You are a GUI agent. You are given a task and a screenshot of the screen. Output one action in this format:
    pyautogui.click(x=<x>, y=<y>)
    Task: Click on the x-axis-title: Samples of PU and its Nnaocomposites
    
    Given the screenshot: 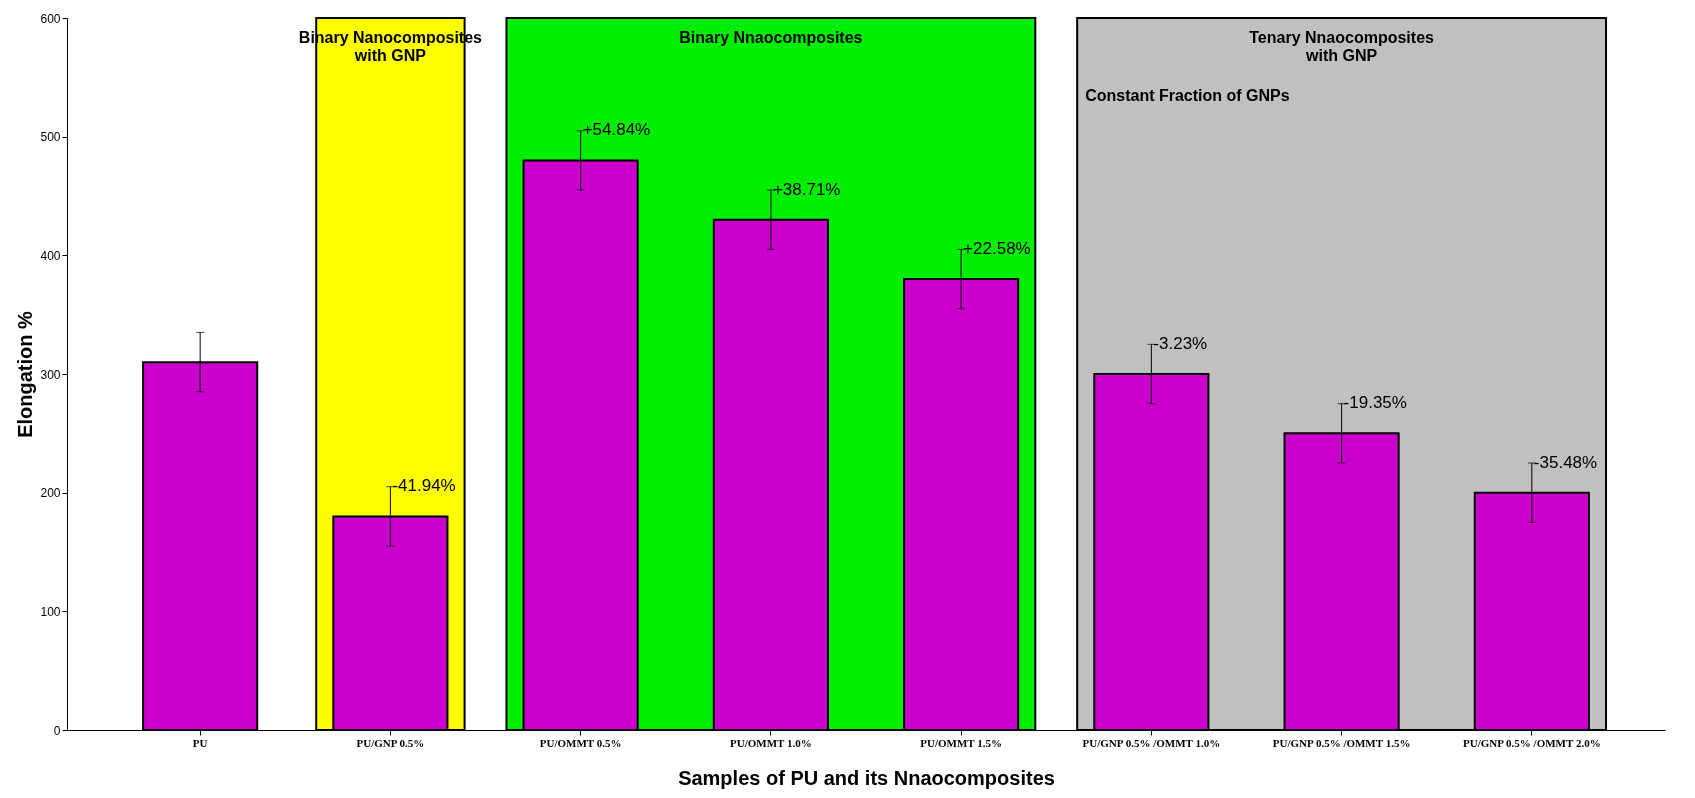 What is the action you would take?
    pyautogui.click(x=866, y=777)
    